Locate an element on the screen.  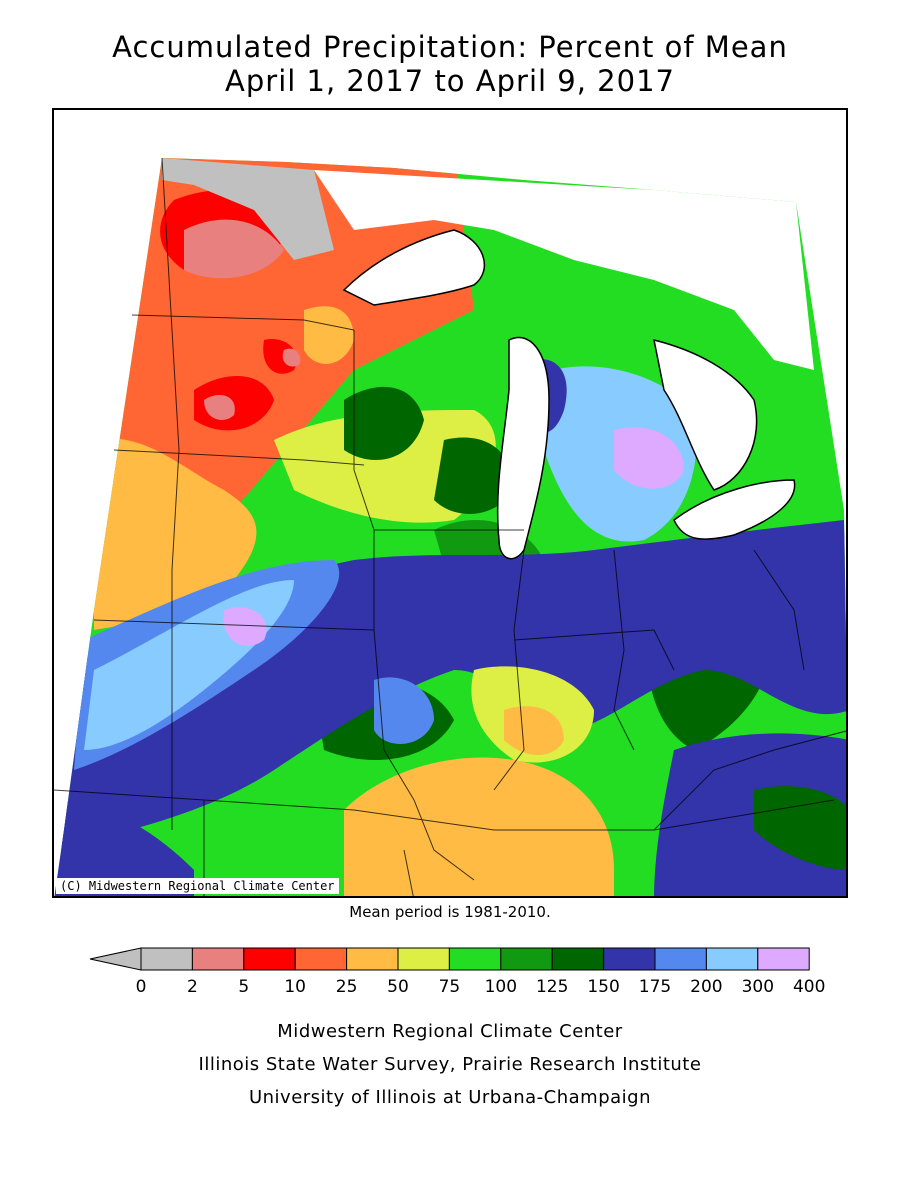
color-legend is located at coordinates (449, 959).